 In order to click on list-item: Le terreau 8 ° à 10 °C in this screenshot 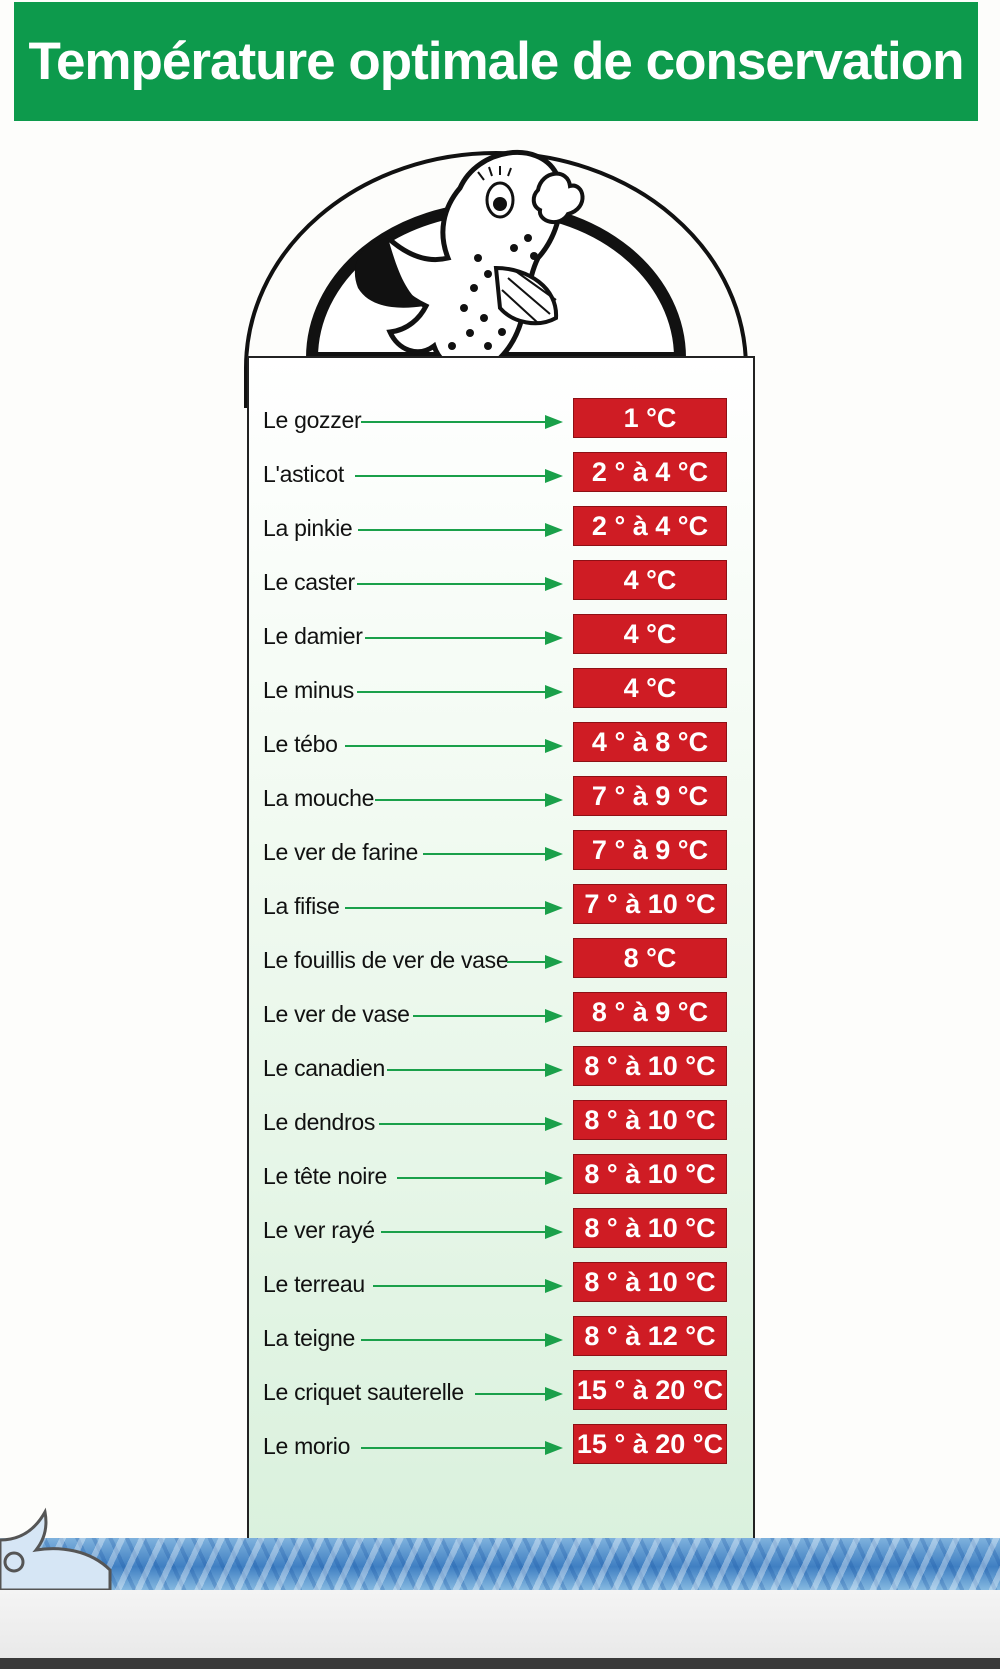, I will do `click(498, 1286)`.